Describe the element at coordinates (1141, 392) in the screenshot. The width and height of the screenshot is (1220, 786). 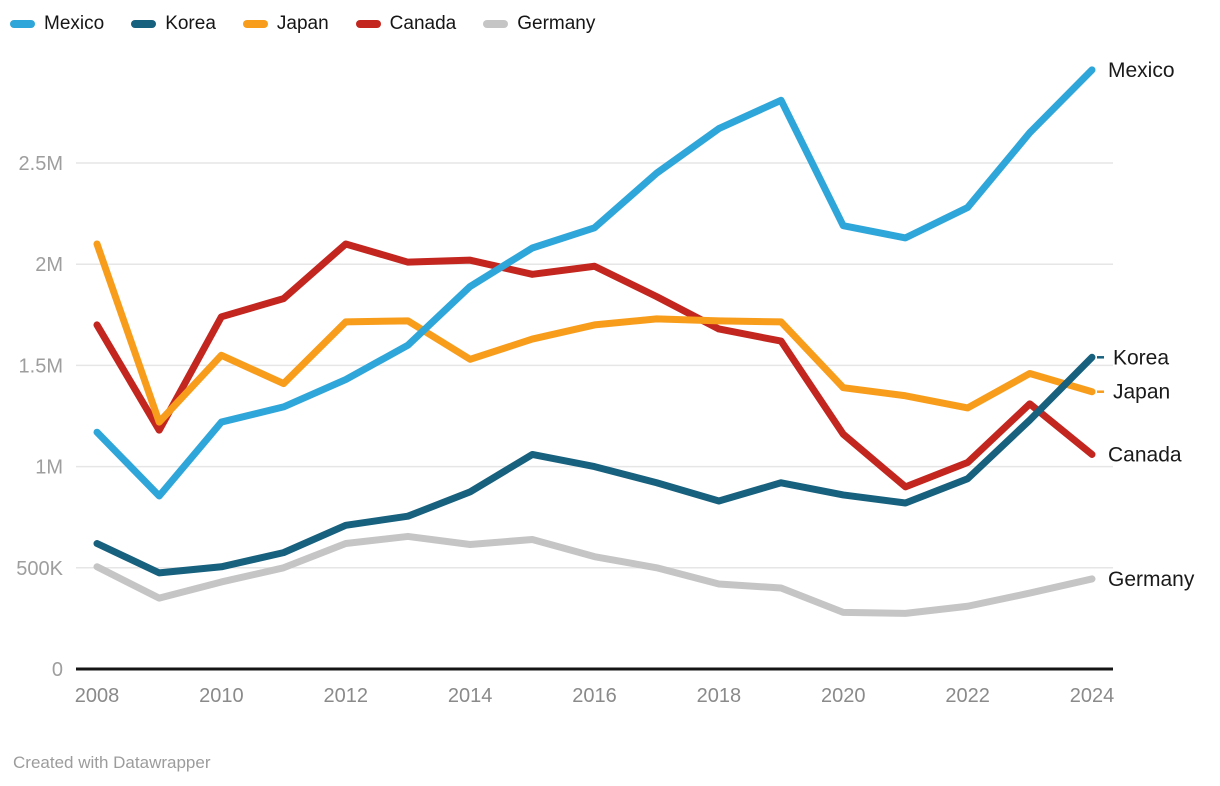
I see `series-end-label-japan: Japan` at that location.